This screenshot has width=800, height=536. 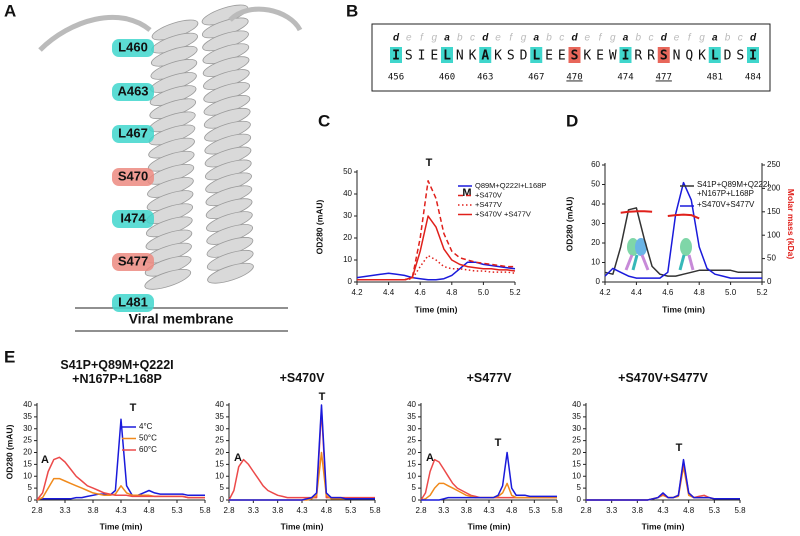 I want to click on panel-label: D, so click(x=572, y=120).